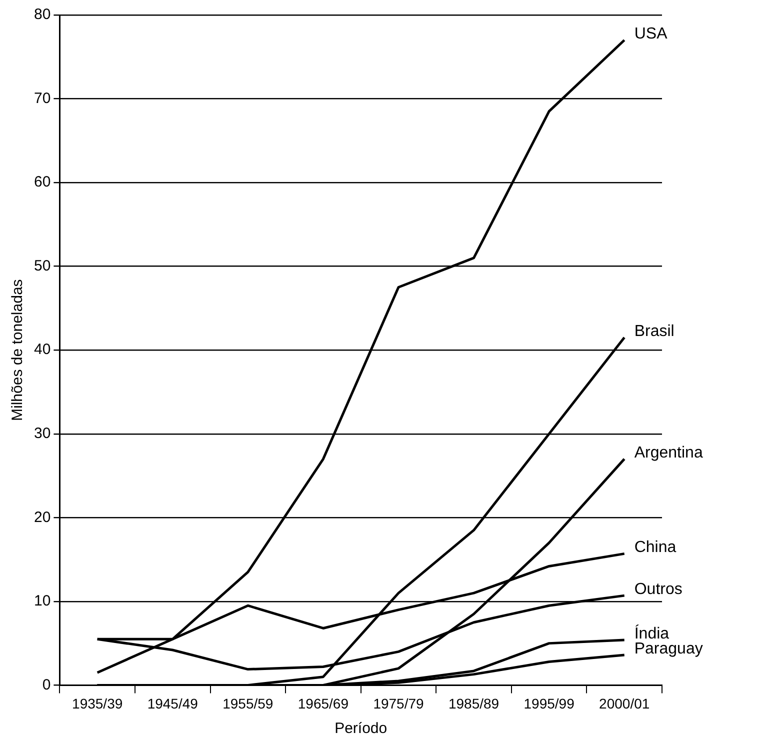  I want to click on x-axis-title: Período, so click(361, 729).